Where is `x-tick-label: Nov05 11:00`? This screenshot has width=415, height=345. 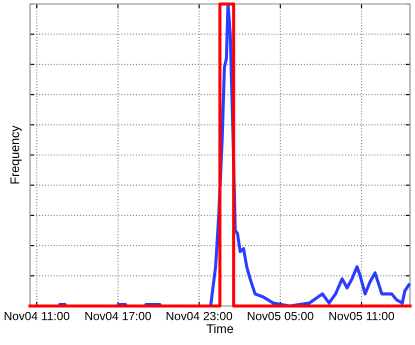 x-tick-label: Nov05 11:00 is located at coordinates (361, 316).